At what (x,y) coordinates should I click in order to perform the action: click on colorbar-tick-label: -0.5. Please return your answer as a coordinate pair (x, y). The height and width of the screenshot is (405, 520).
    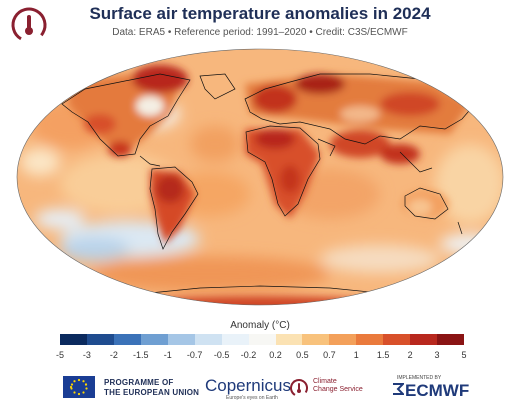
    Looking at the image, I should click on (221, 355).